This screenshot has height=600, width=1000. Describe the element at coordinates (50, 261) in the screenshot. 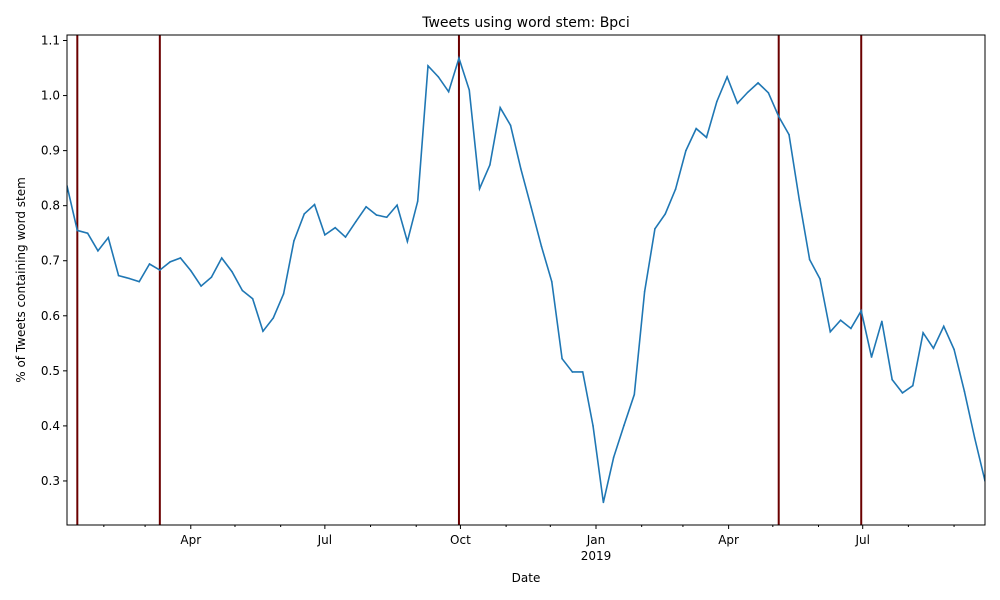

I see `y-tick-label: 0.7` at that location.